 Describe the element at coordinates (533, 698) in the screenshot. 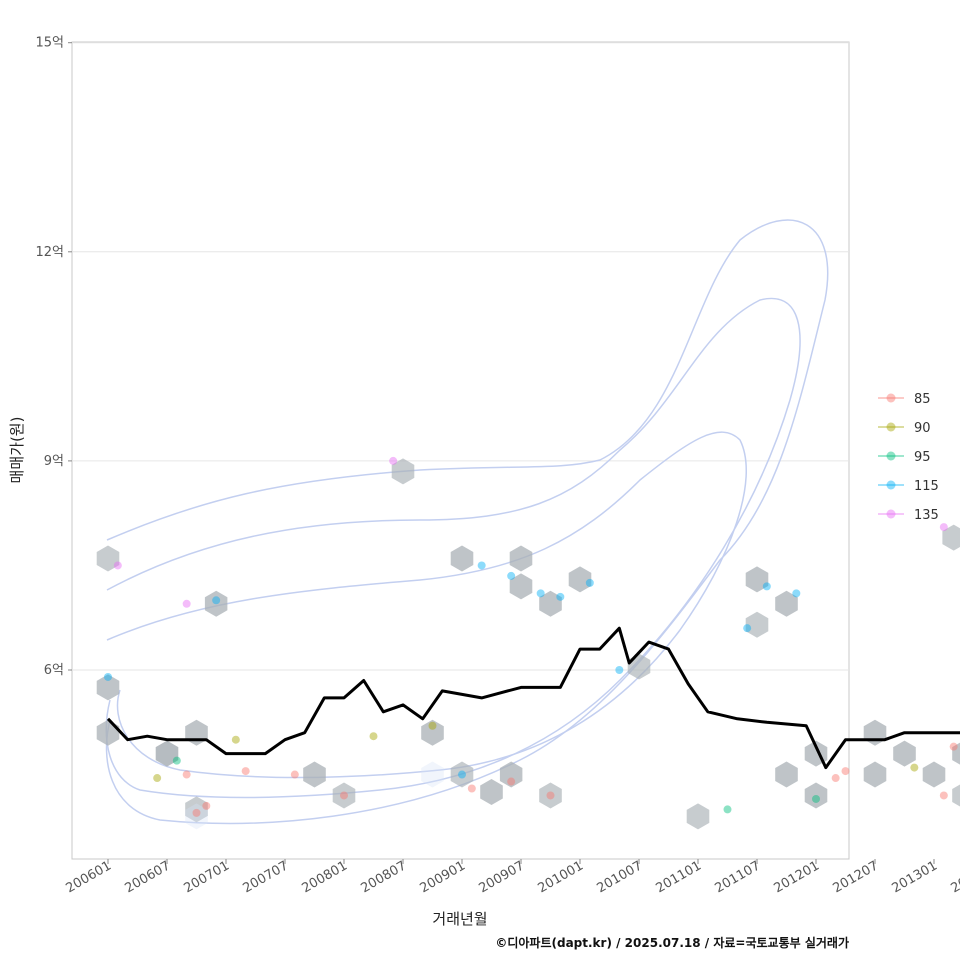

I see `median-price-line` at that location.